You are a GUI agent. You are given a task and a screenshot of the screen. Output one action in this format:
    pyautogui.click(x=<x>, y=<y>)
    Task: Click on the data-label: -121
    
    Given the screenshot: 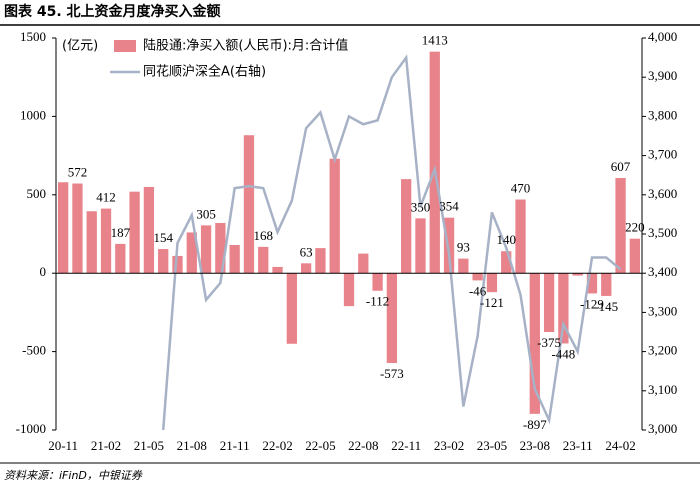 What is the action you would take?
    pyautogui.click(x=492, y=302)
    